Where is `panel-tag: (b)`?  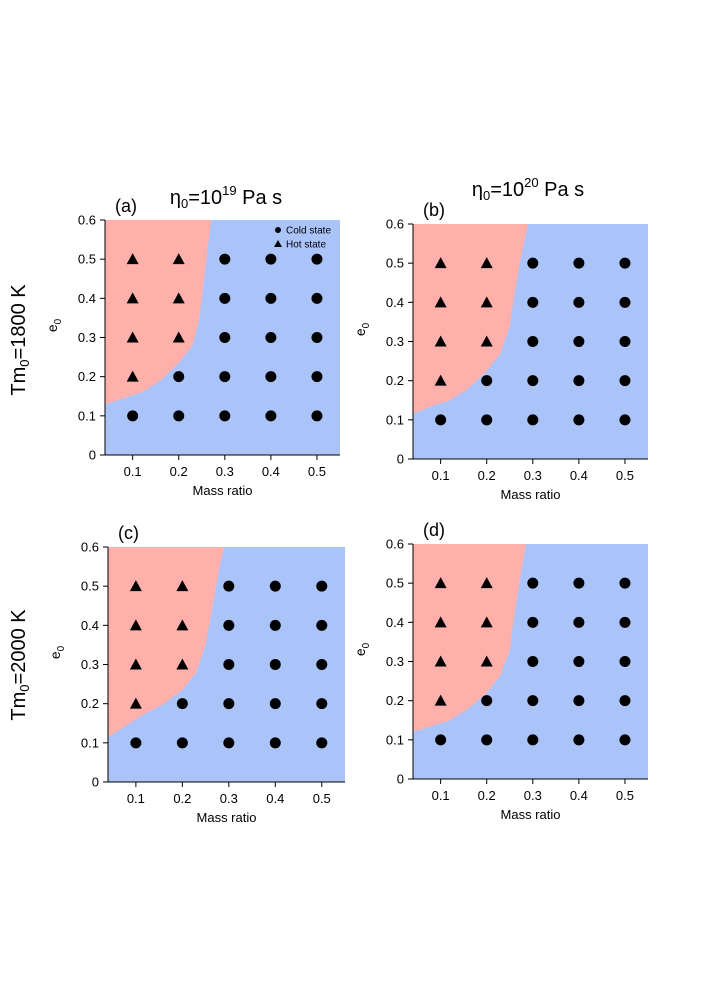
panel-tag: (b) is located at coordinates (434, 210).